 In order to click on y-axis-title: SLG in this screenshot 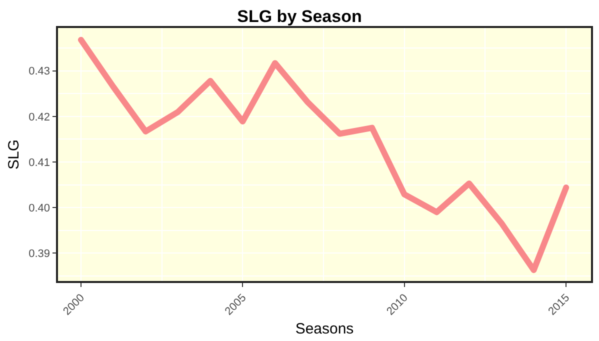, I will do `click(13, 154)`.